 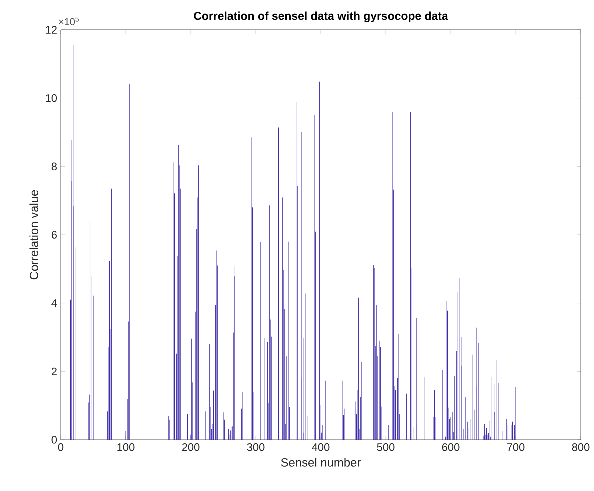 What do you see at coordinates (516, 448) in the screenshot?
I see `x-tick-label: 700` at bounding box center [516, 448].